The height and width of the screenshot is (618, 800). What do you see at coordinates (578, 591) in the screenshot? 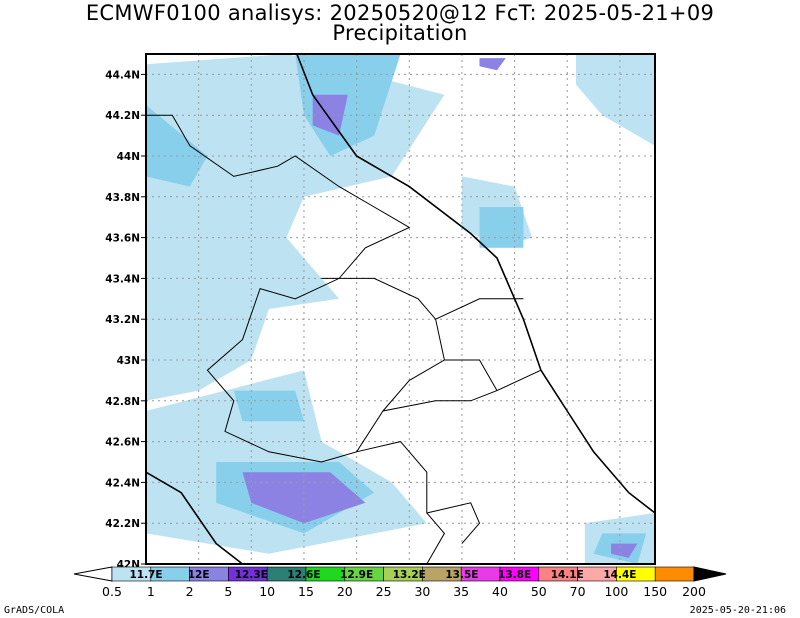
I see `colorbar-level-label: 70` at bounding box center [578, 591].